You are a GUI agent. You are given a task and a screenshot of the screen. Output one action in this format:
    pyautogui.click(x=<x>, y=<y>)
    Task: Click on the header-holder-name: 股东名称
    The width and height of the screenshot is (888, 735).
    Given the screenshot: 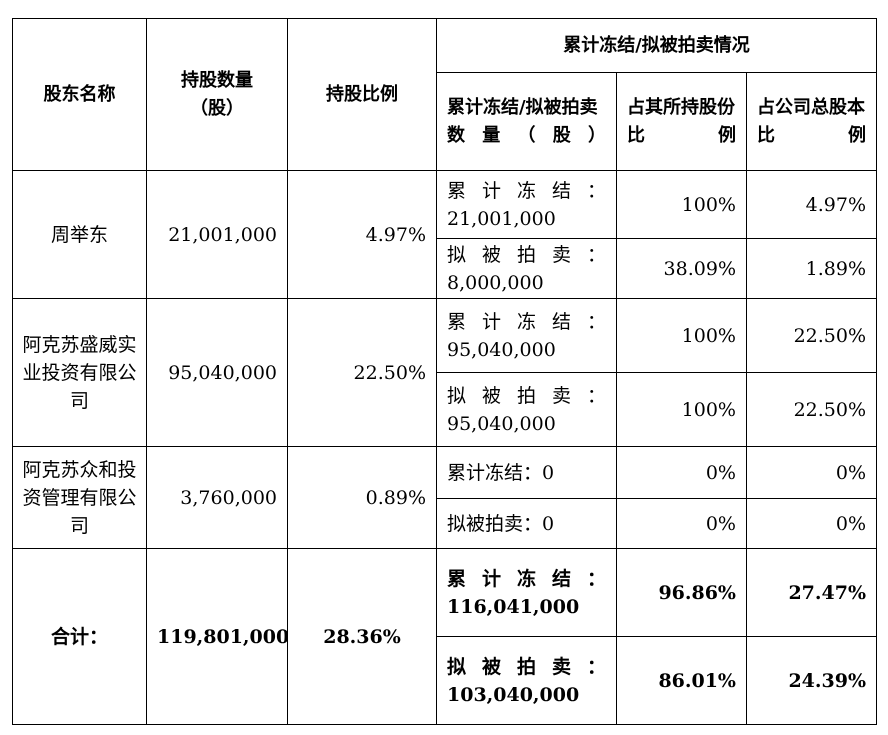 What is the action you would take?
    pyautogui.click(x=79, y=94)
    